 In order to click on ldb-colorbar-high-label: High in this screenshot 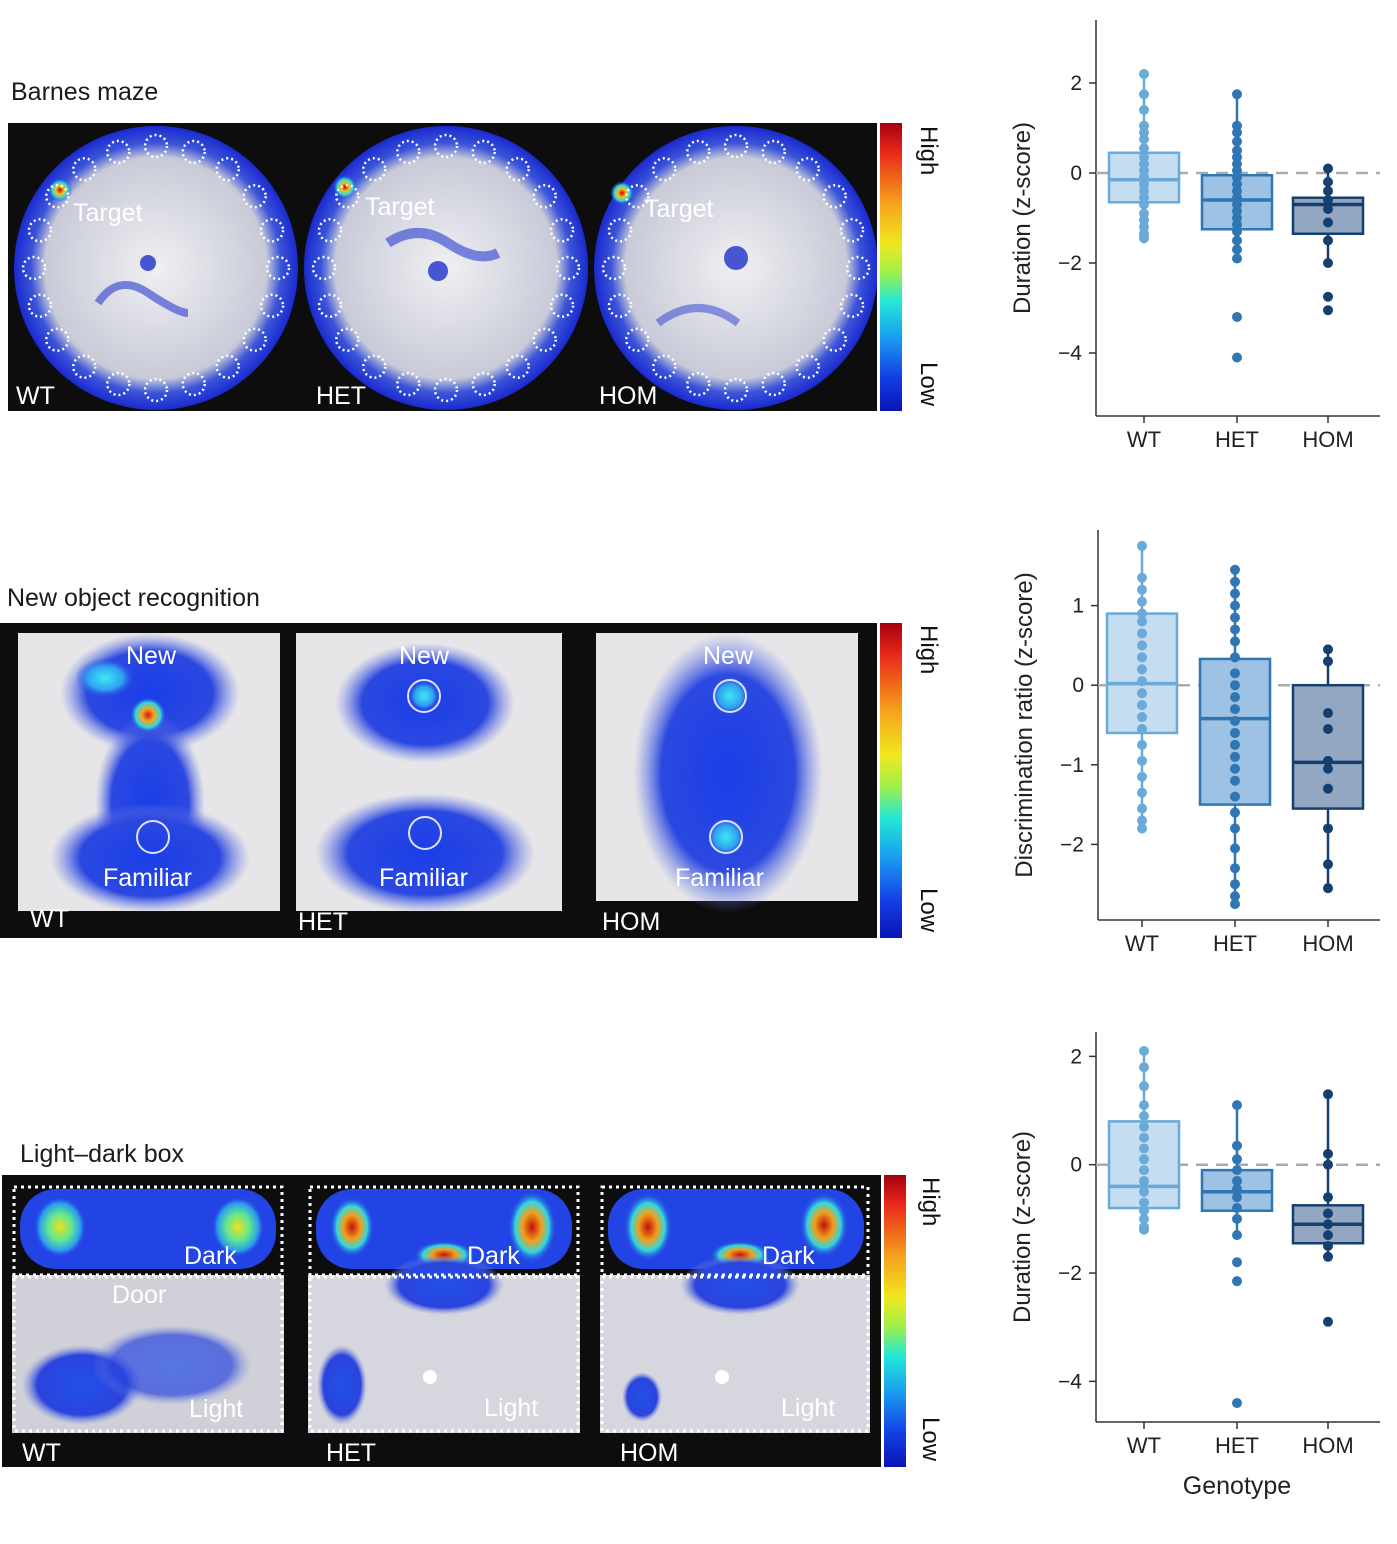, I will do `click(930, 1202)`.